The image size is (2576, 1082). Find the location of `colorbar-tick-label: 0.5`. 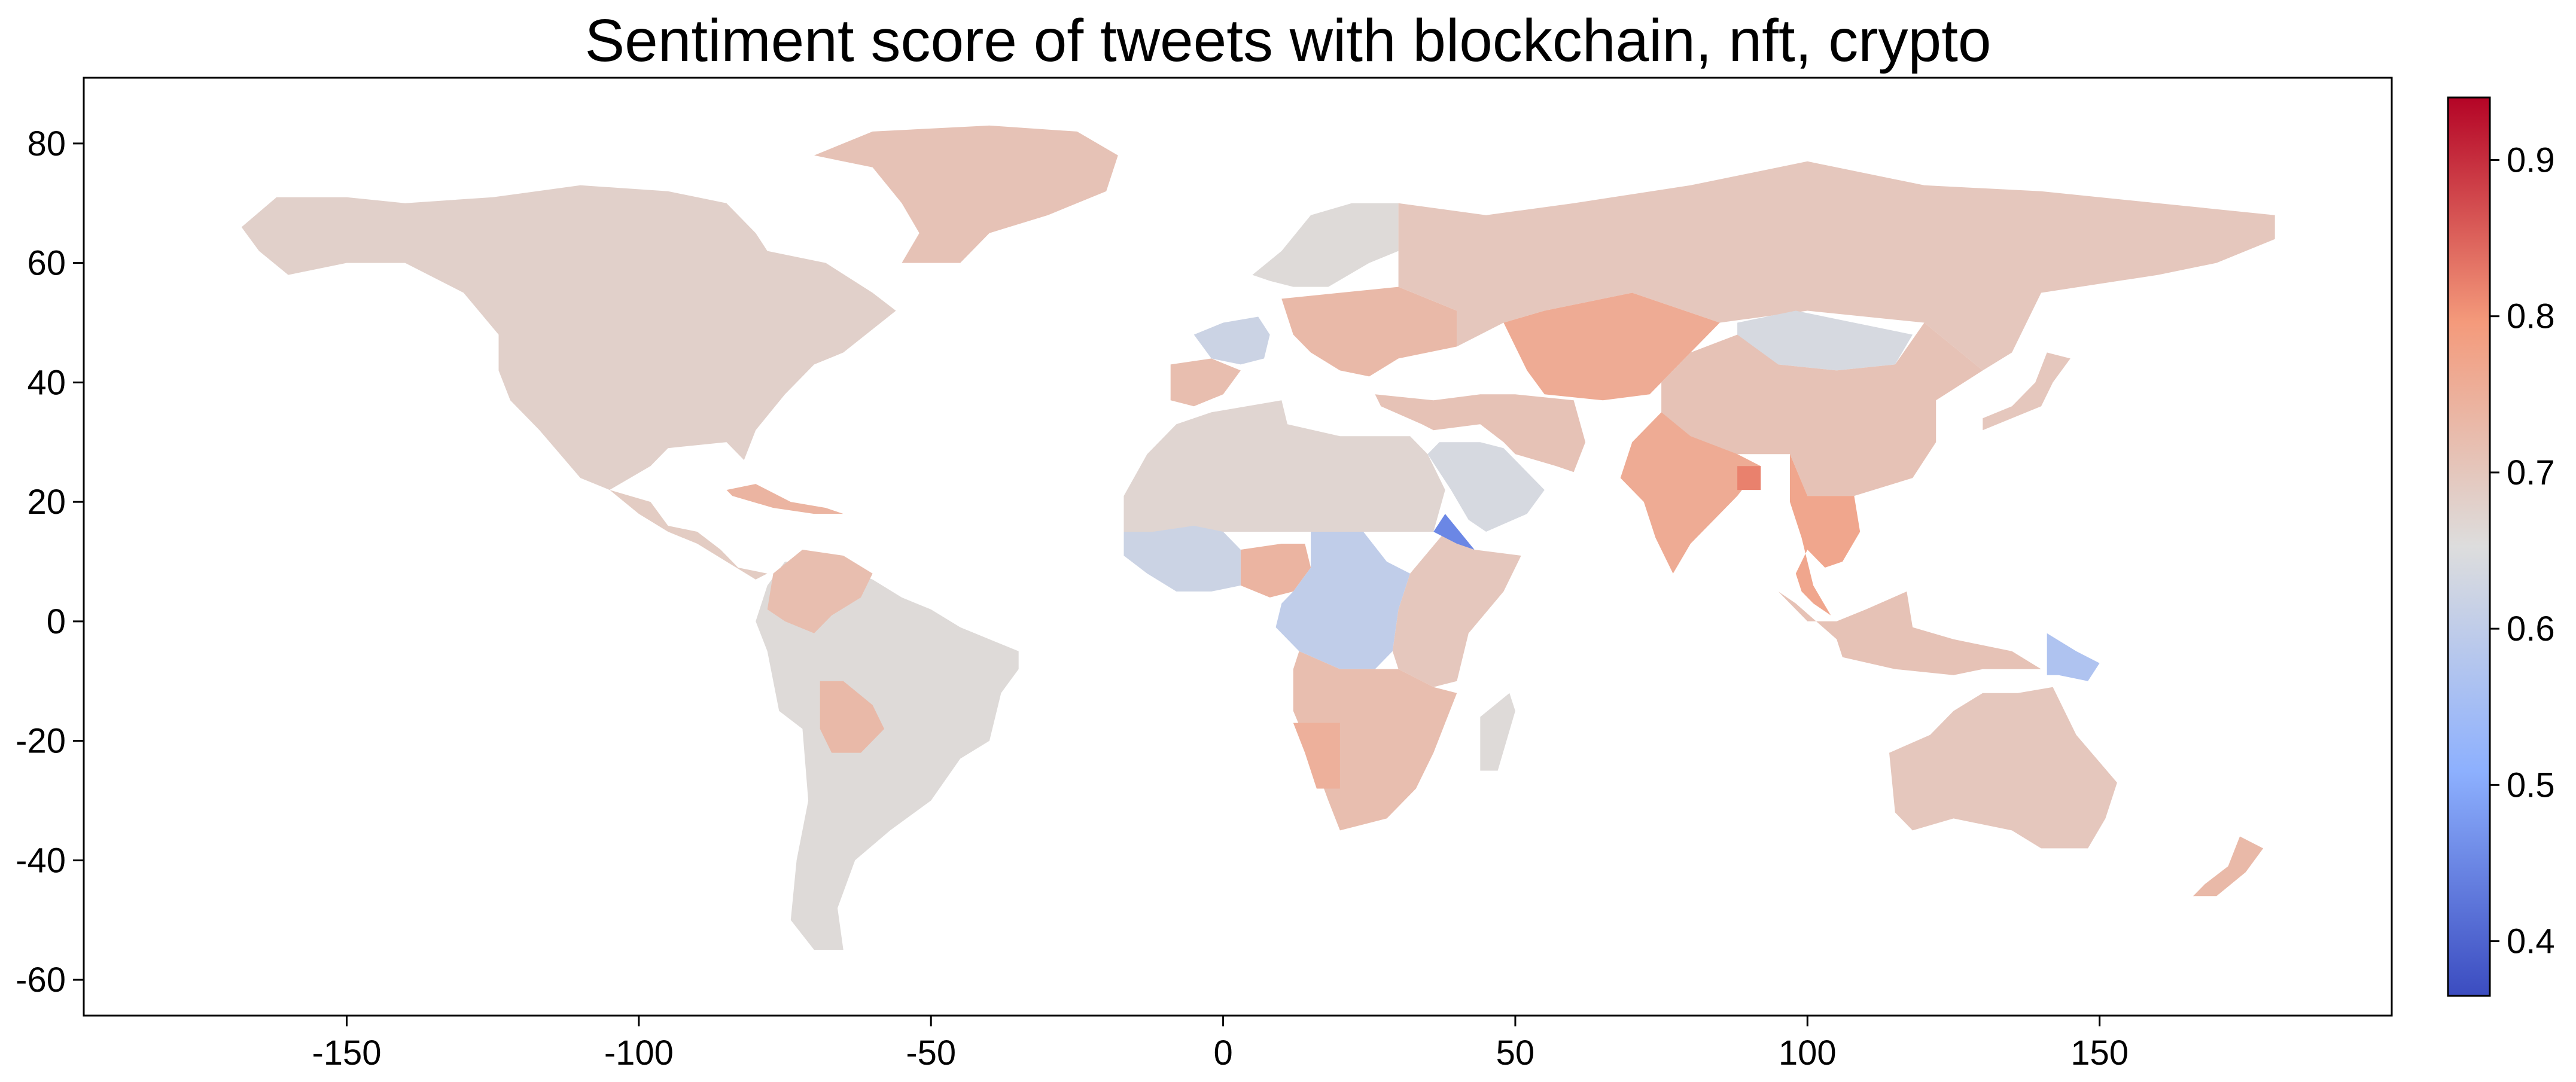

colorbar-tick-label: 0.5 is located at coordinates (2531, 785).